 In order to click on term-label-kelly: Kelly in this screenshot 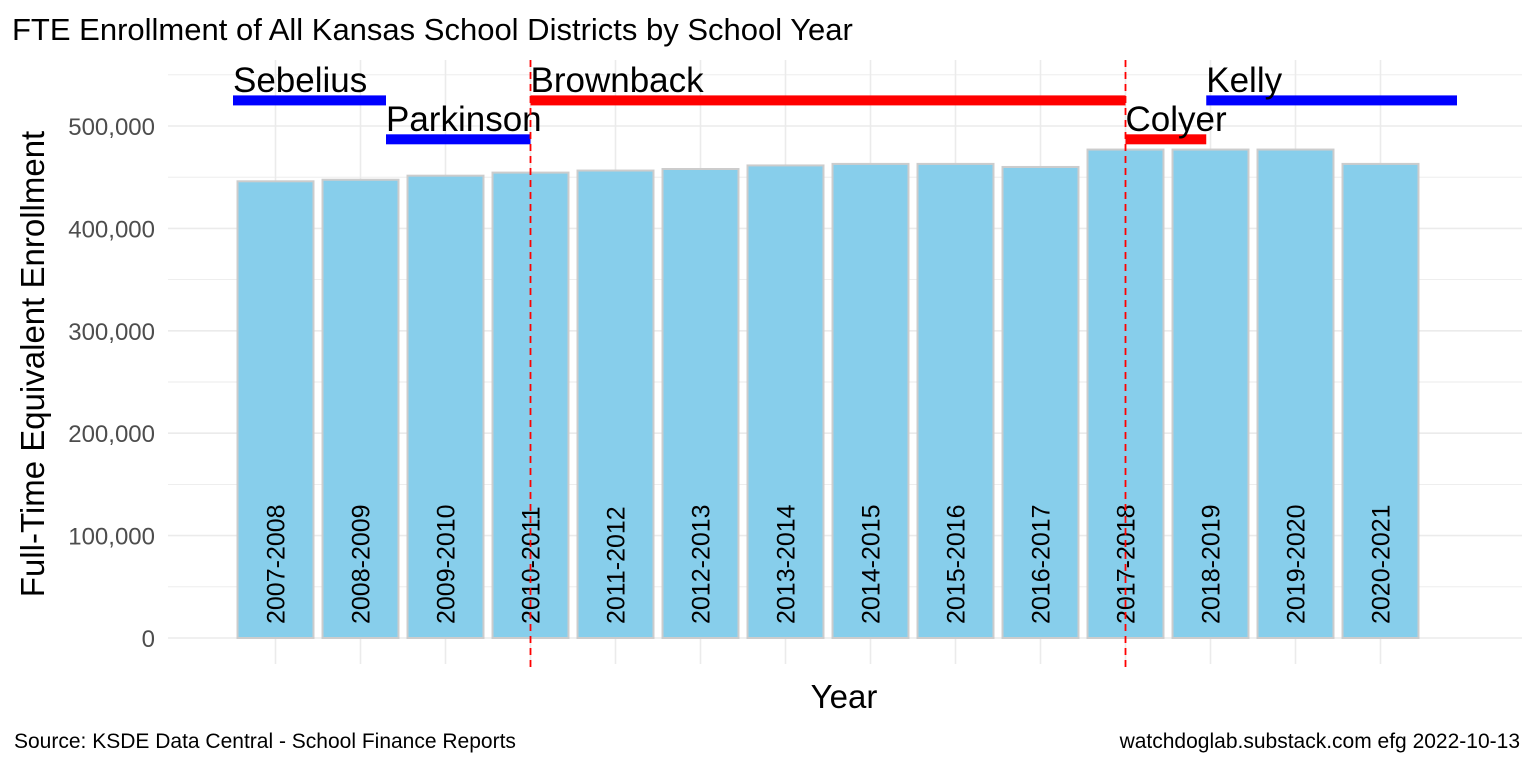, I will do `click(1244, 80)`.